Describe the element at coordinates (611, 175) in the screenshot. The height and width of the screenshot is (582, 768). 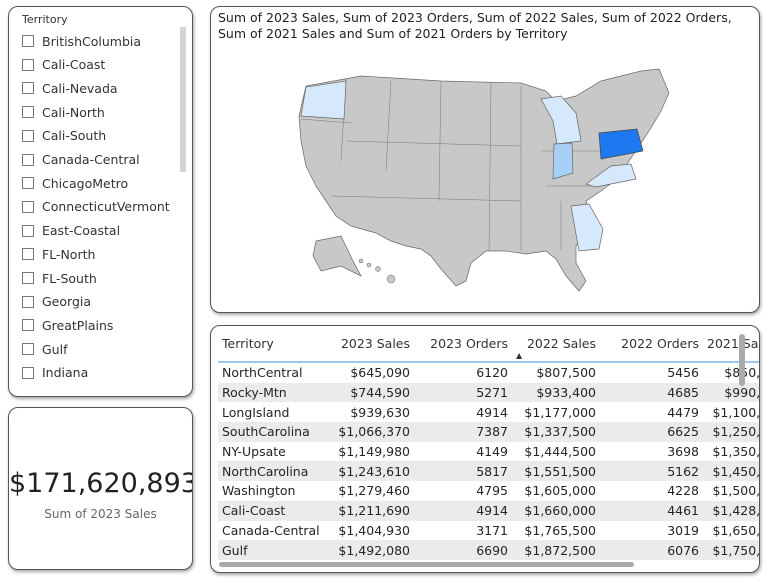
I see `state-virginia` at that location.